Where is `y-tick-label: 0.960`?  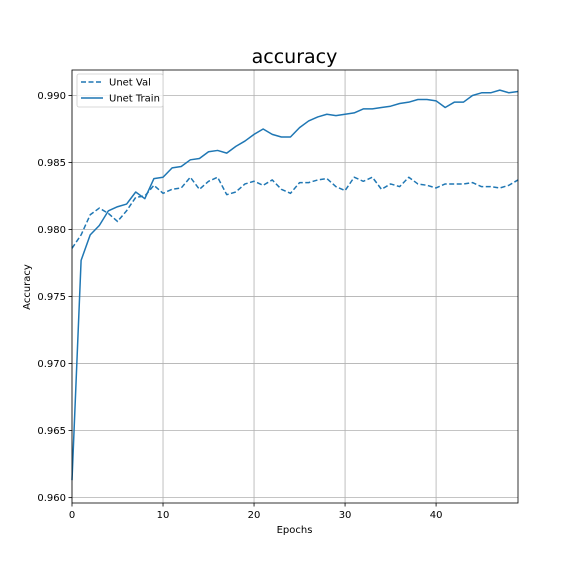 y-tick-label: 0.960 is located at coordinates (51, 498).